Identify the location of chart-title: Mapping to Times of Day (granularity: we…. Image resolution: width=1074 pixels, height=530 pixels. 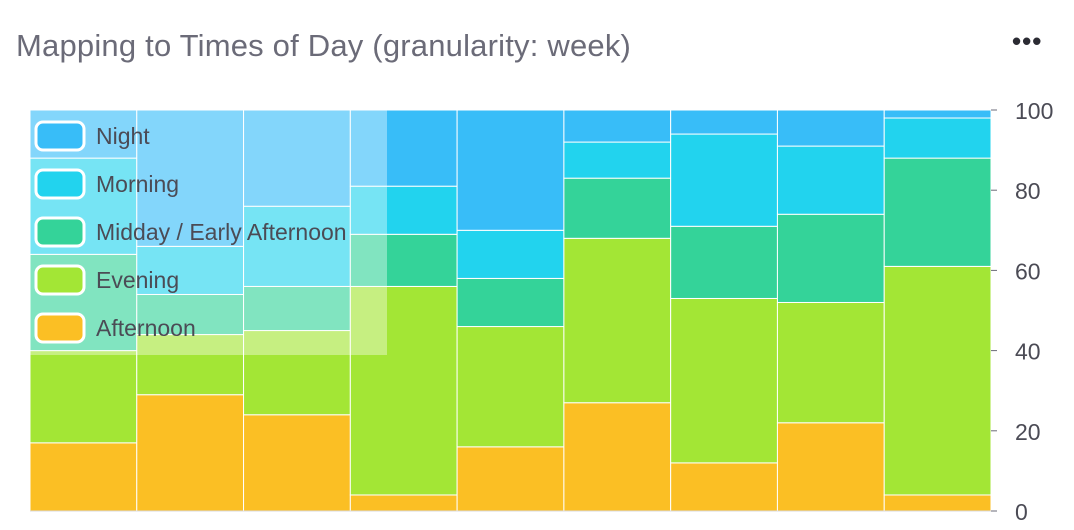
(324, 45).